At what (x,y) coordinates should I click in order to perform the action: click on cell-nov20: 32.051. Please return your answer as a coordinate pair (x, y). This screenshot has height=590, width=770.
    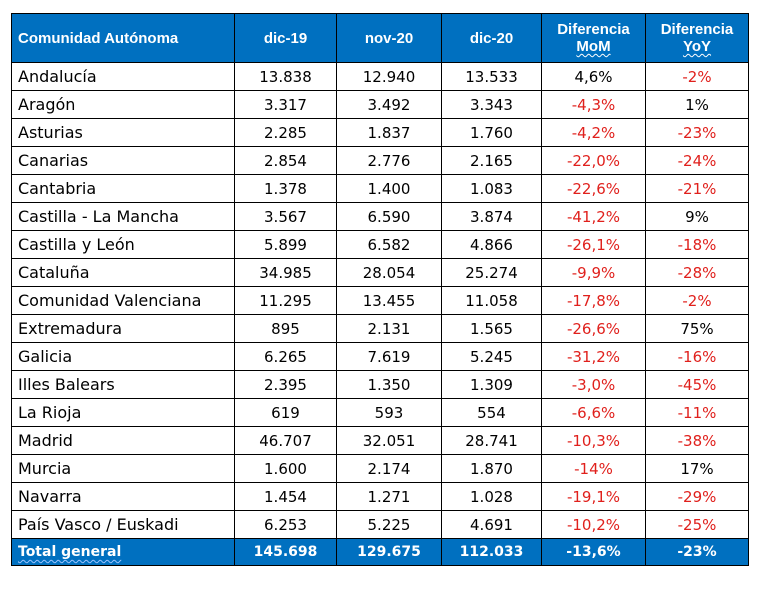
    Looking at the image, I should click on (389, 440).